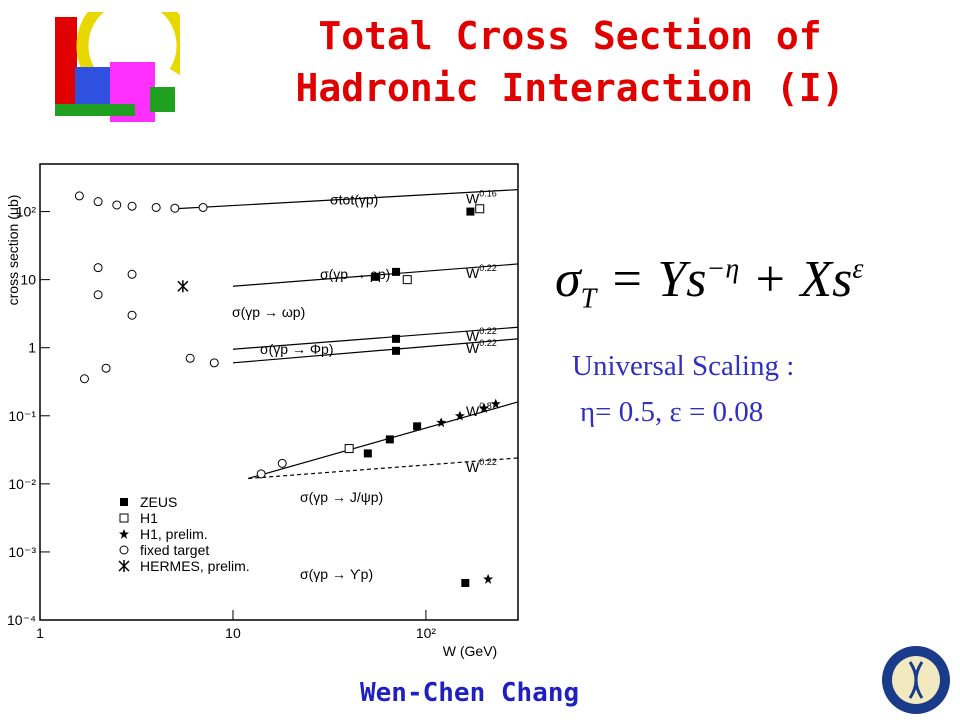 The image size is (960, 720). Describe the element at coordinates (723, 269) in the screenshot. I see `formula-part: −η` at that location.